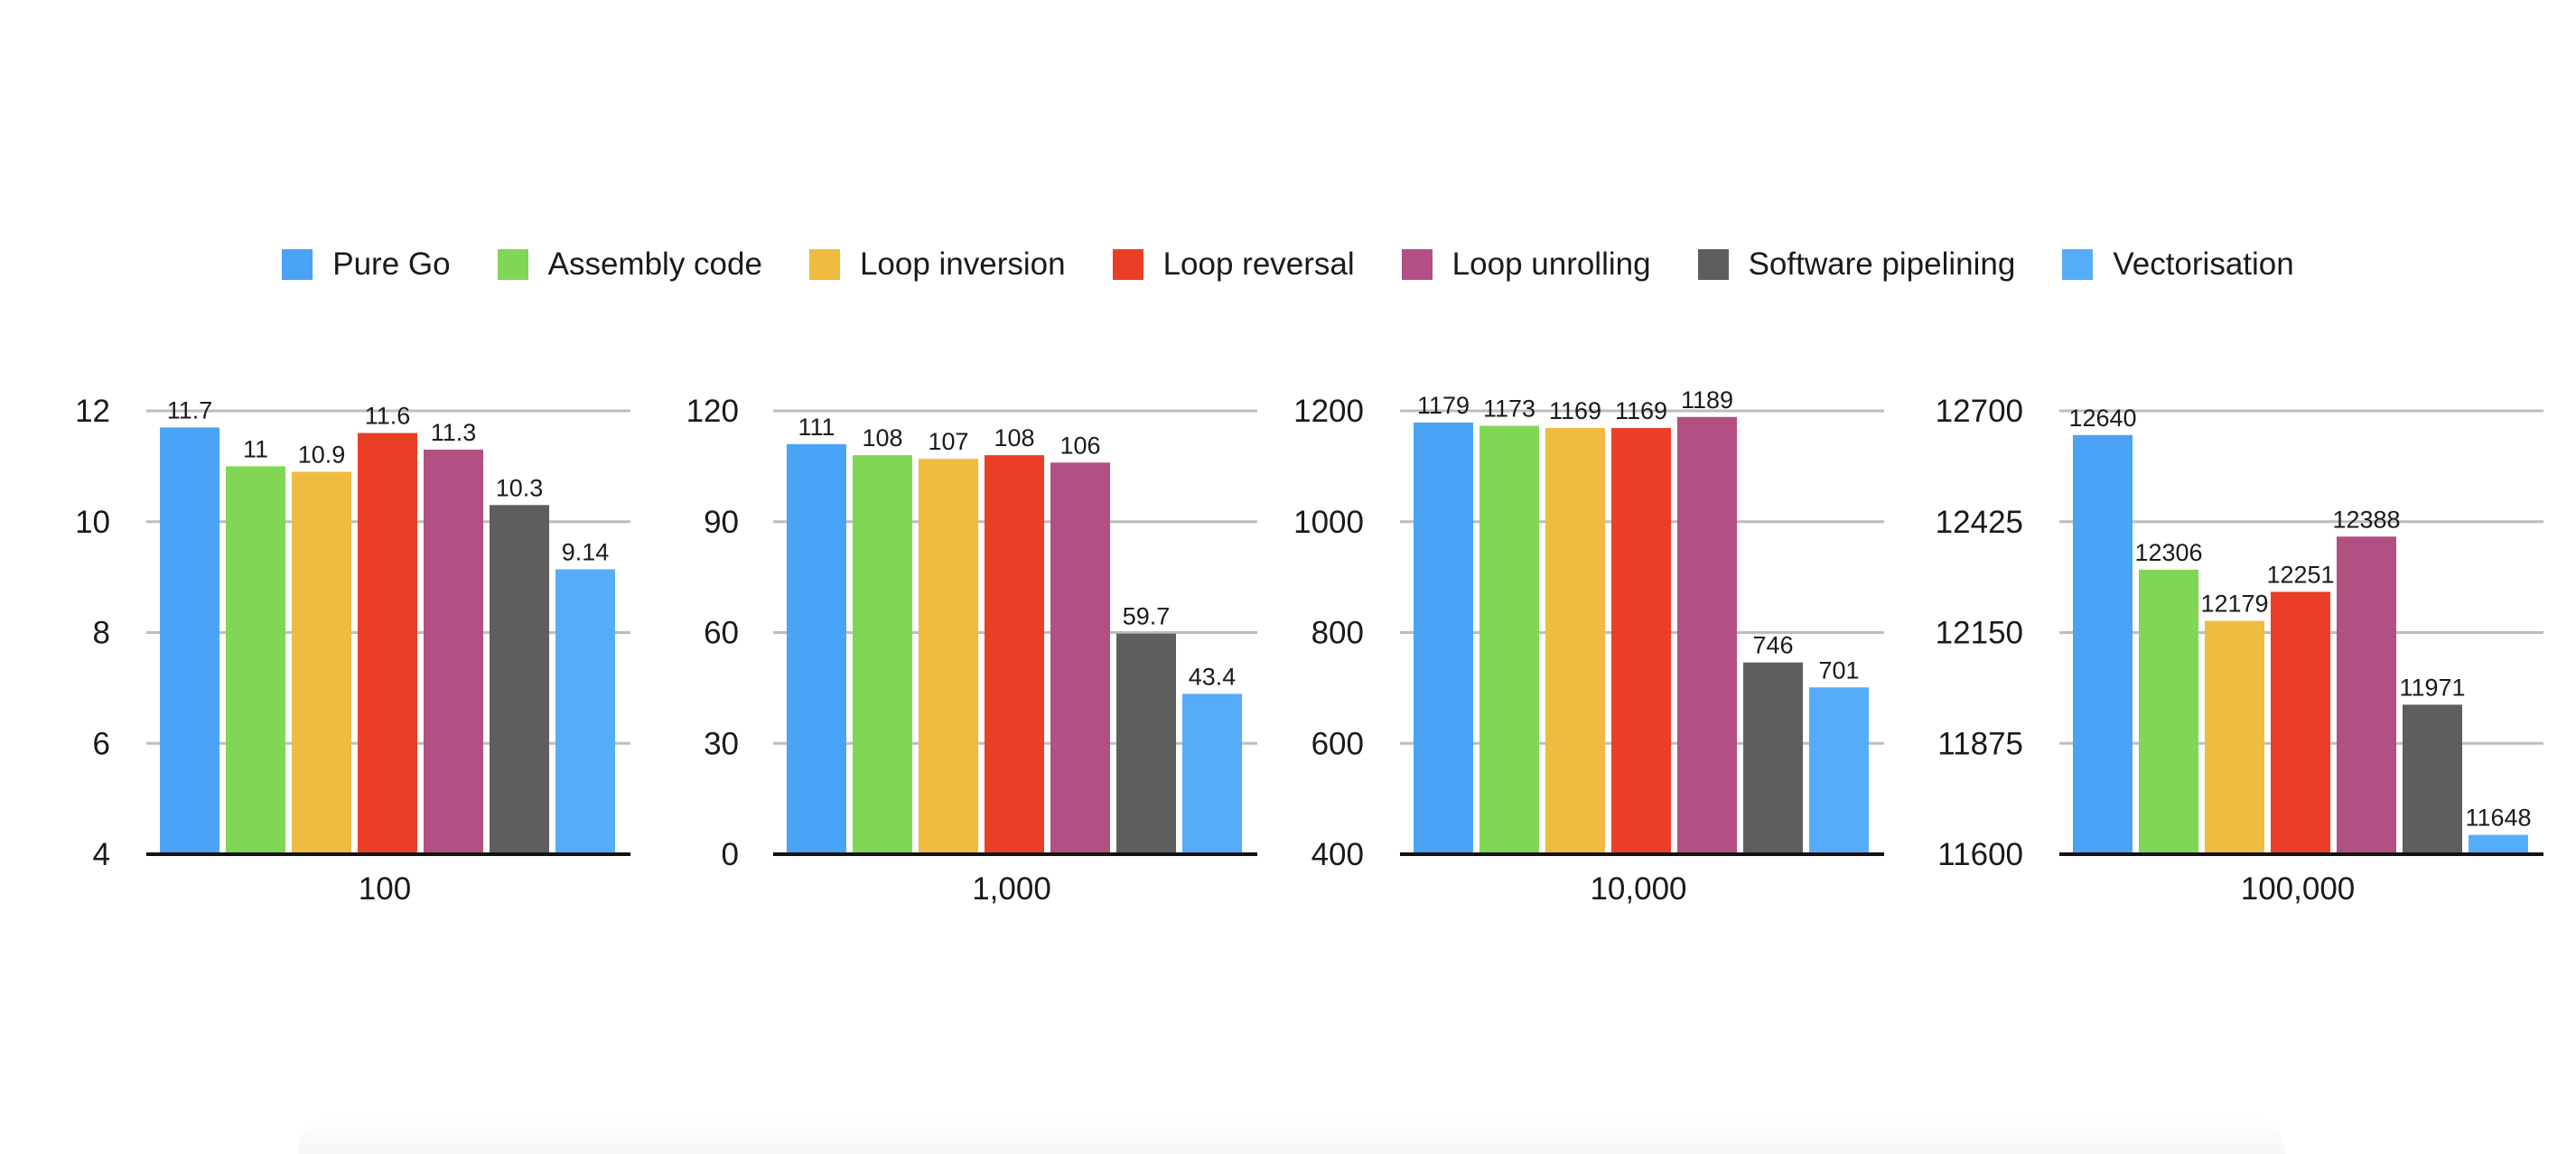  Describe the element at coordinates (2498, 818) in the screenshot. I see `data-label: 11648` at that location.